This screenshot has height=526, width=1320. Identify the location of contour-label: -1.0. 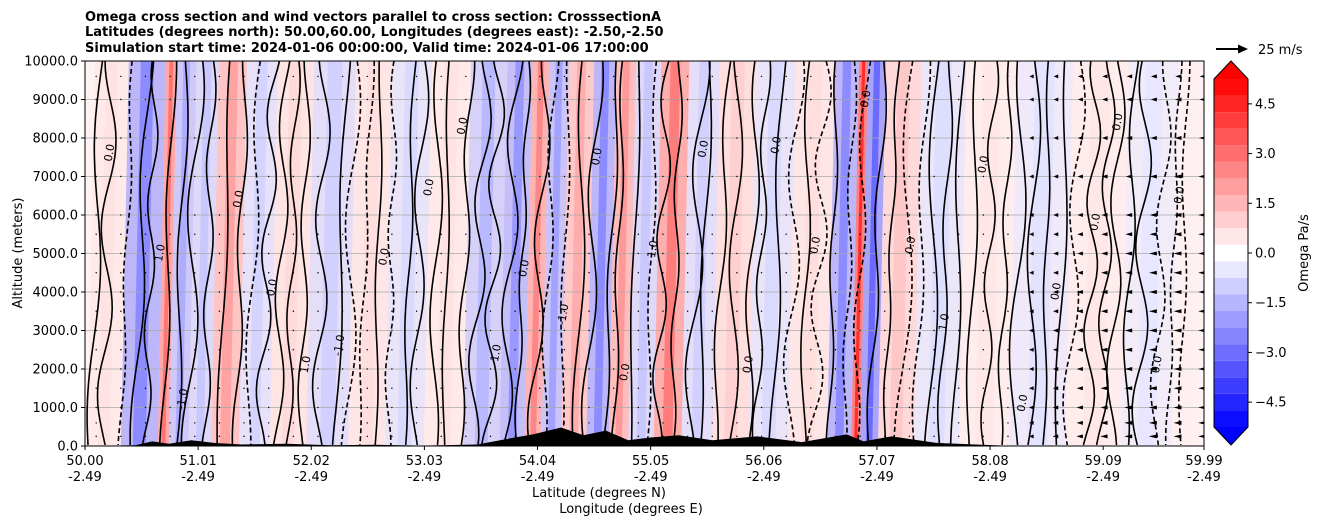
(182, 398).